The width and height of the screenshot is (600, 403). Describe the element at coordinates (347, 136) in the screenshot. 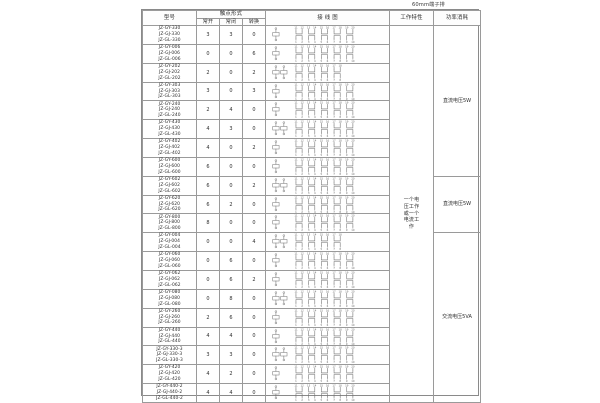

I see `svg-text: 9` at that location.